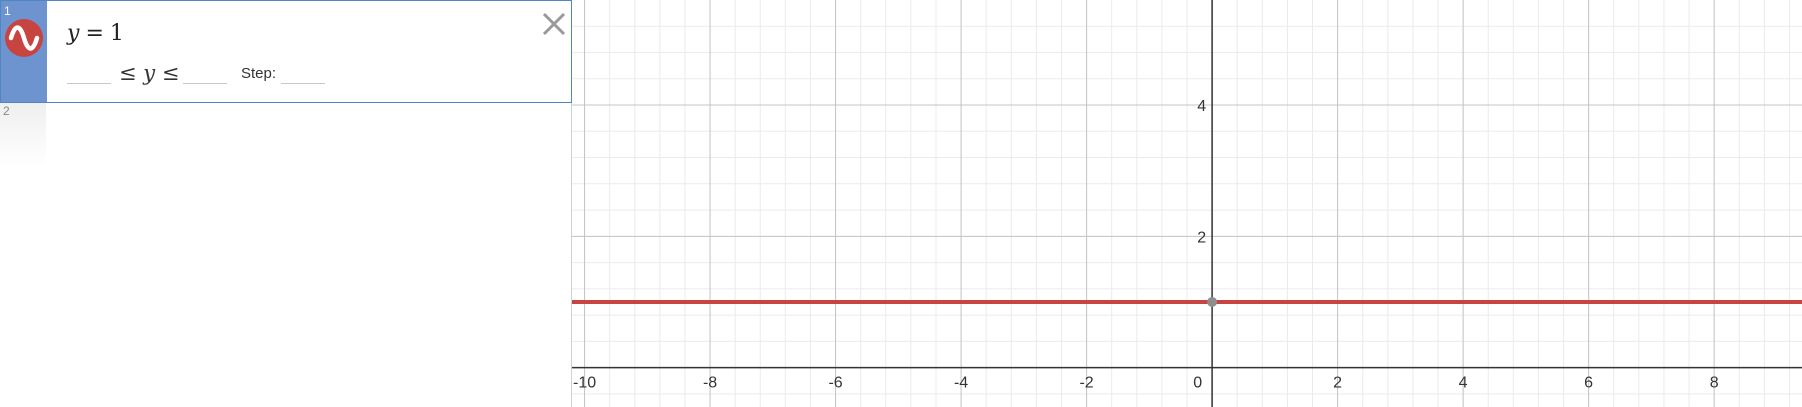 This screenshot has height=407, width=1802. I want to click on expression-rhs: 1, so click(116, 33).